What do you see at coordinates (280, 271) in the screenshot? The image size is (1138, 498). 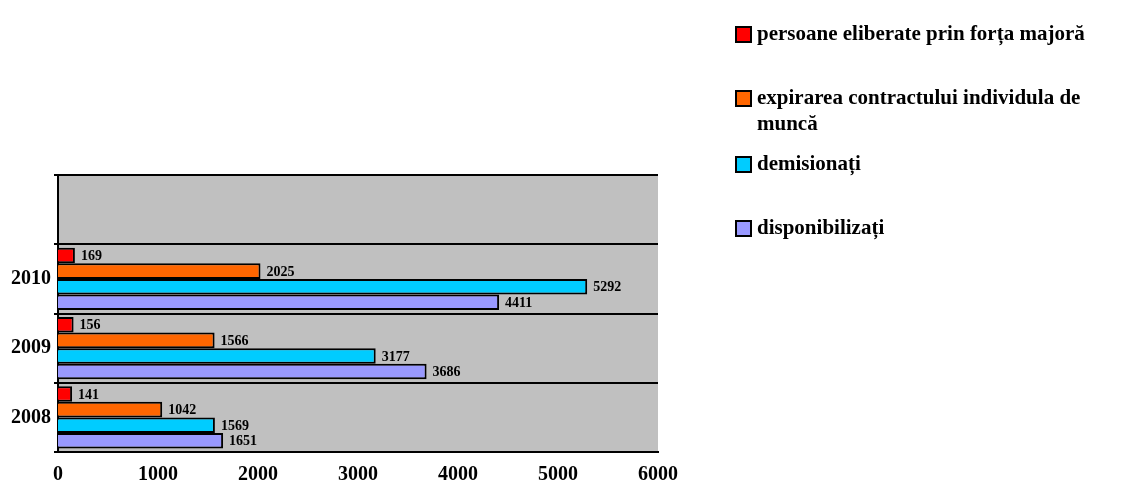 I see `data-label: 2025` at bounding box center [280, 271].